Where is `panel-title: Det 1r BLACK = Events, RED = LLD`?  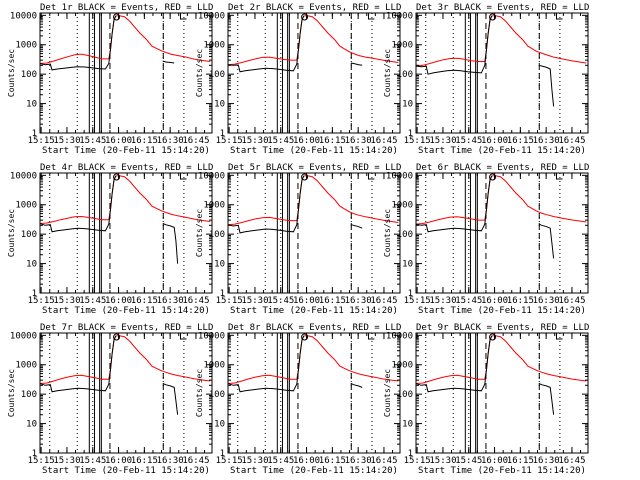 panel-title: Det 1r BLACK = Events, RED = LLD is located at coordinates (126, 8).